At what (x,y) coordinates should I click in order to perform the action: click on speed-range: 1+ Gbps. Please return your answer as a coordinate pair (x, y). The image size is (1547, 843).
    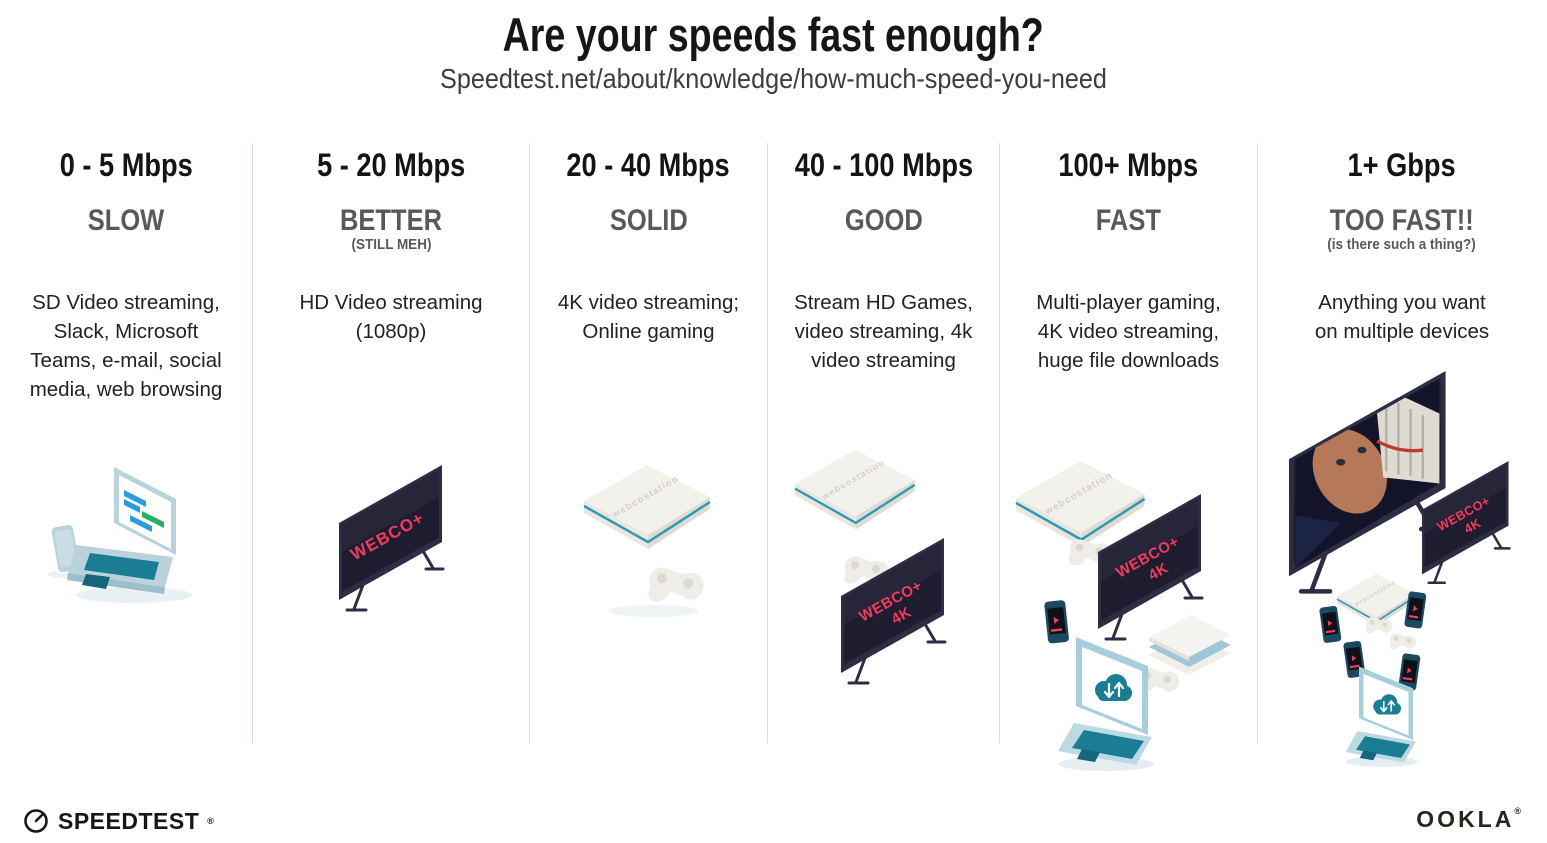
    Looking at the image, I should click on (1402, 165).